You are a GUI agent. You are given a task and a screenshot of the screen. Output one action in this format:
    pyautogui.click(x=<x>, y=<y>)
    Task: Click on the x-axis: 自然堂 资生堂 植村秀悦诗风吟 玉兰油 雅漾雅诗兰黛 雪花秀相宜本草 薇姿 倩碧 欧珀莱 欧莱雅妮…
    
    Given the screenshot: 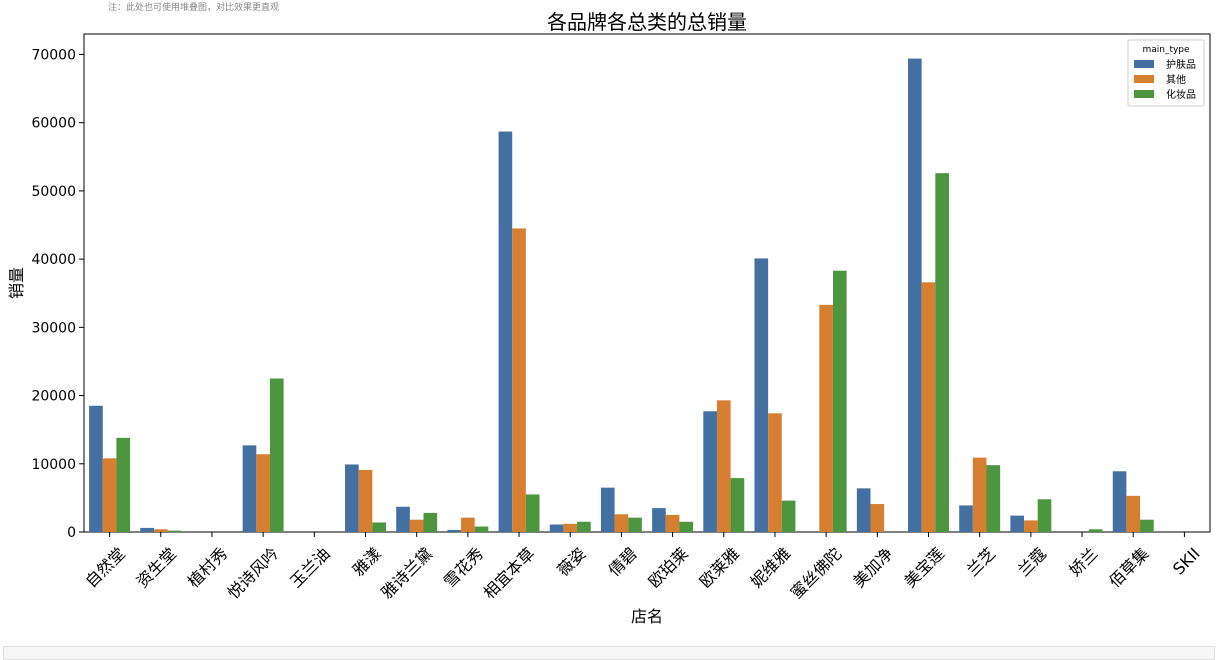 What is the action you would take?
    pyautogui.click(x=643, y=567)
    